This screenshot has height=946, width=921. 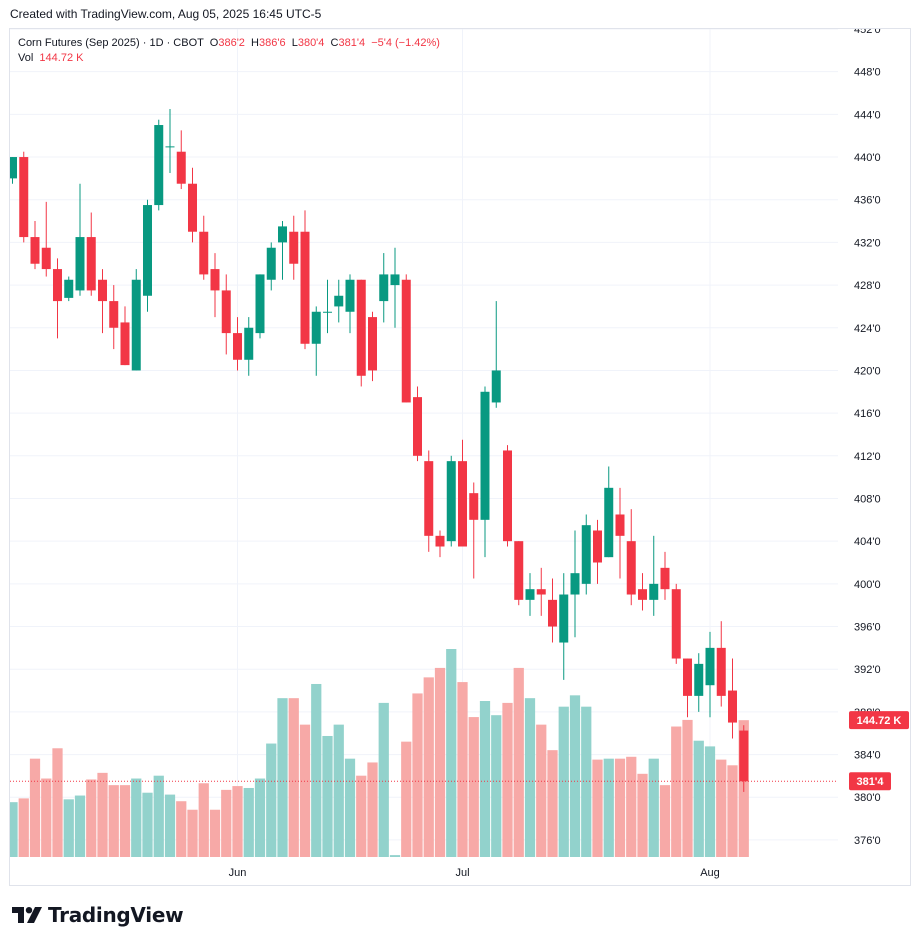 What do you see at coordinates (710, 873) in the screenshot?
I see `date-tick-label: Aug` at bounding box center [710, 873].